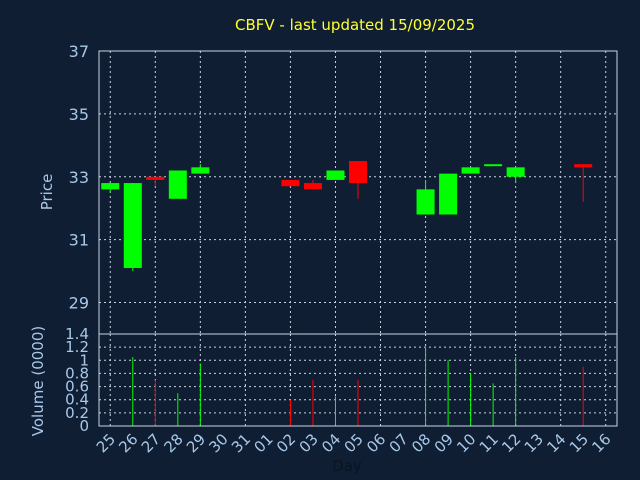 Image resolution: width=640 pixels, height=480 pixels. Describe the element at coordinates (347, 466) in the screenshot. I see `x-axis-label: Day` at that location.